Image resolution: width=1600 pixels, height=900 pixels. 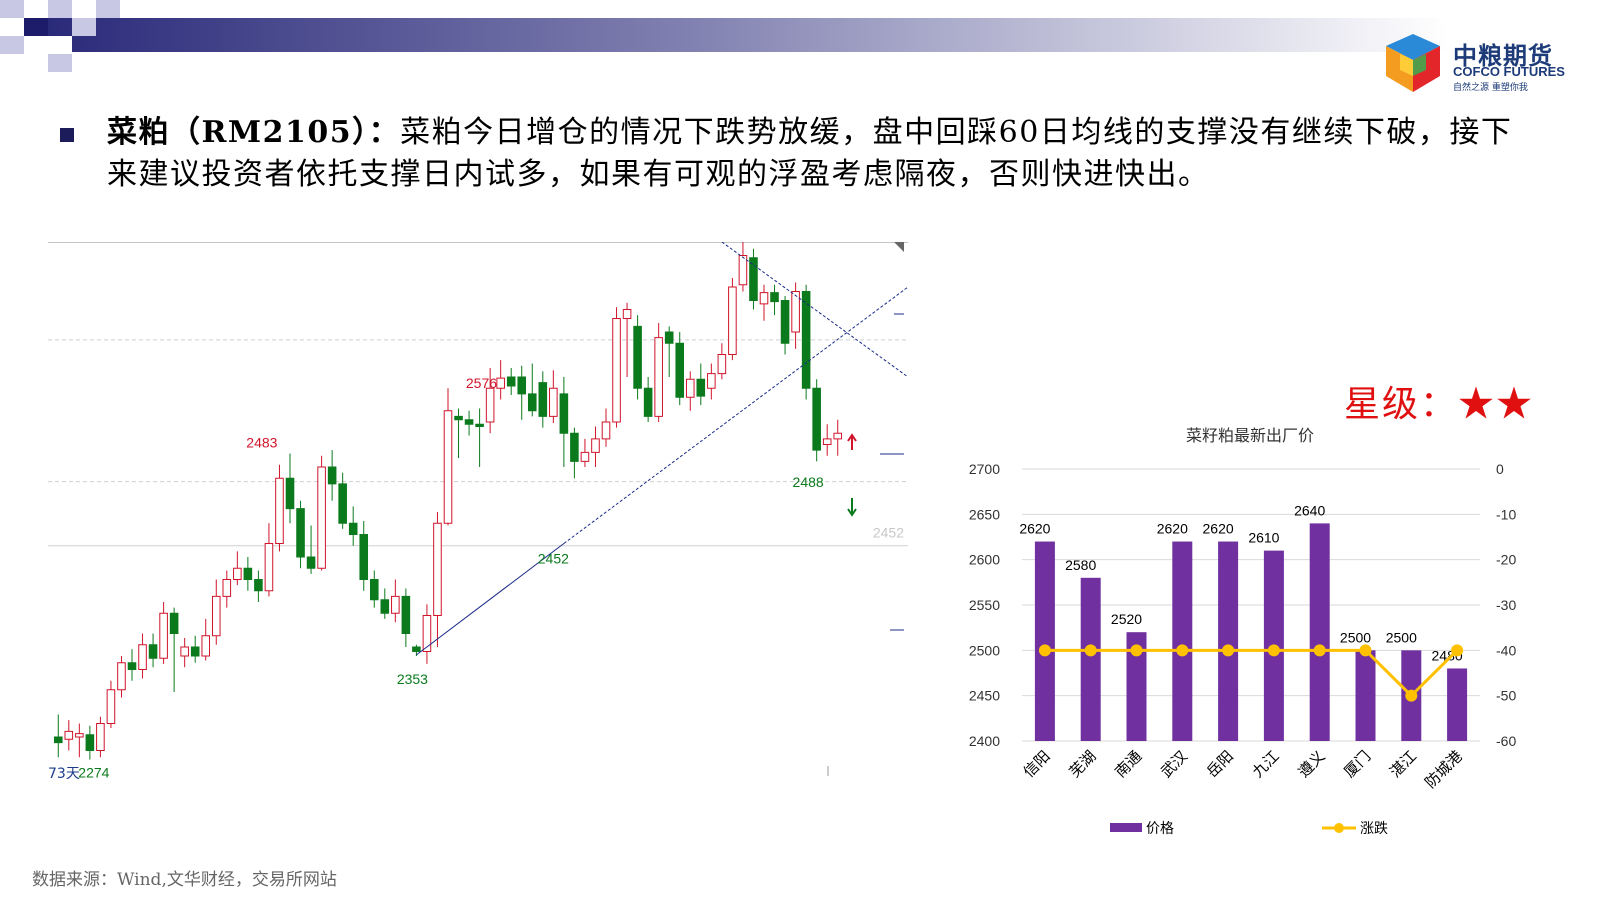 What do you see at coordinates (1312, 764) in the screenshot?
I see `category-label: 遵义` at bounding box center [1312, 764].